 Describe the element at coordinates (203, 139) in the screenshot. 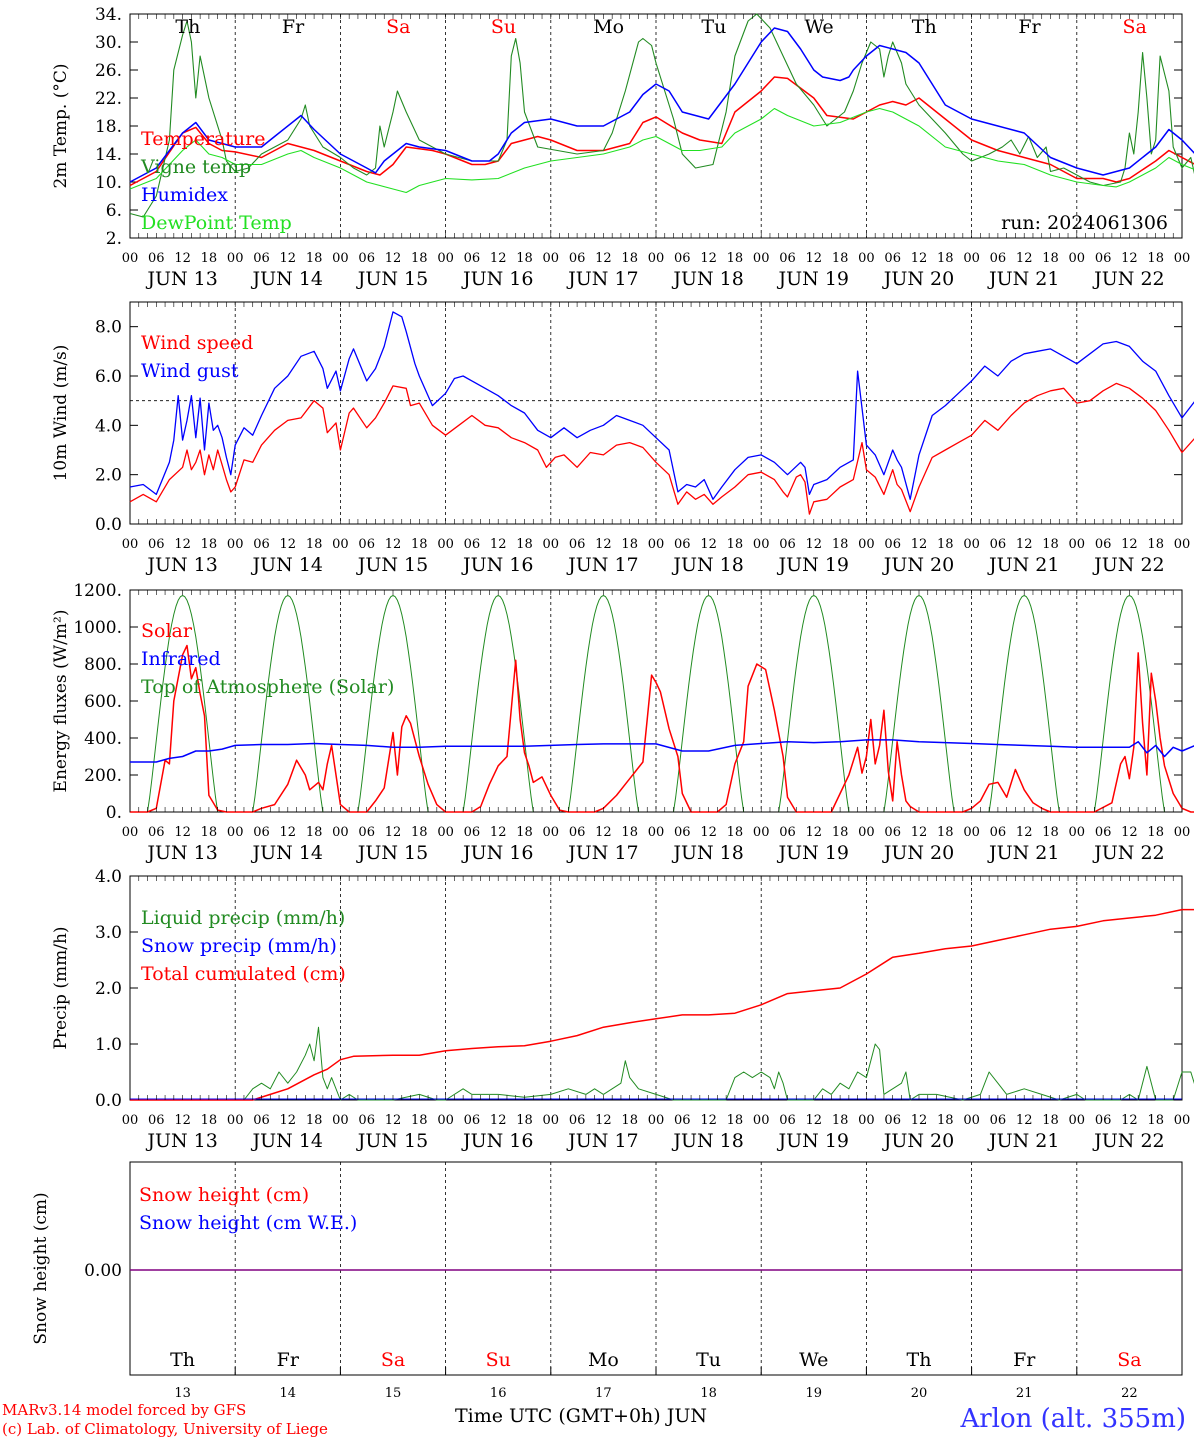

I see `legend-entry: Temperature` at that location.